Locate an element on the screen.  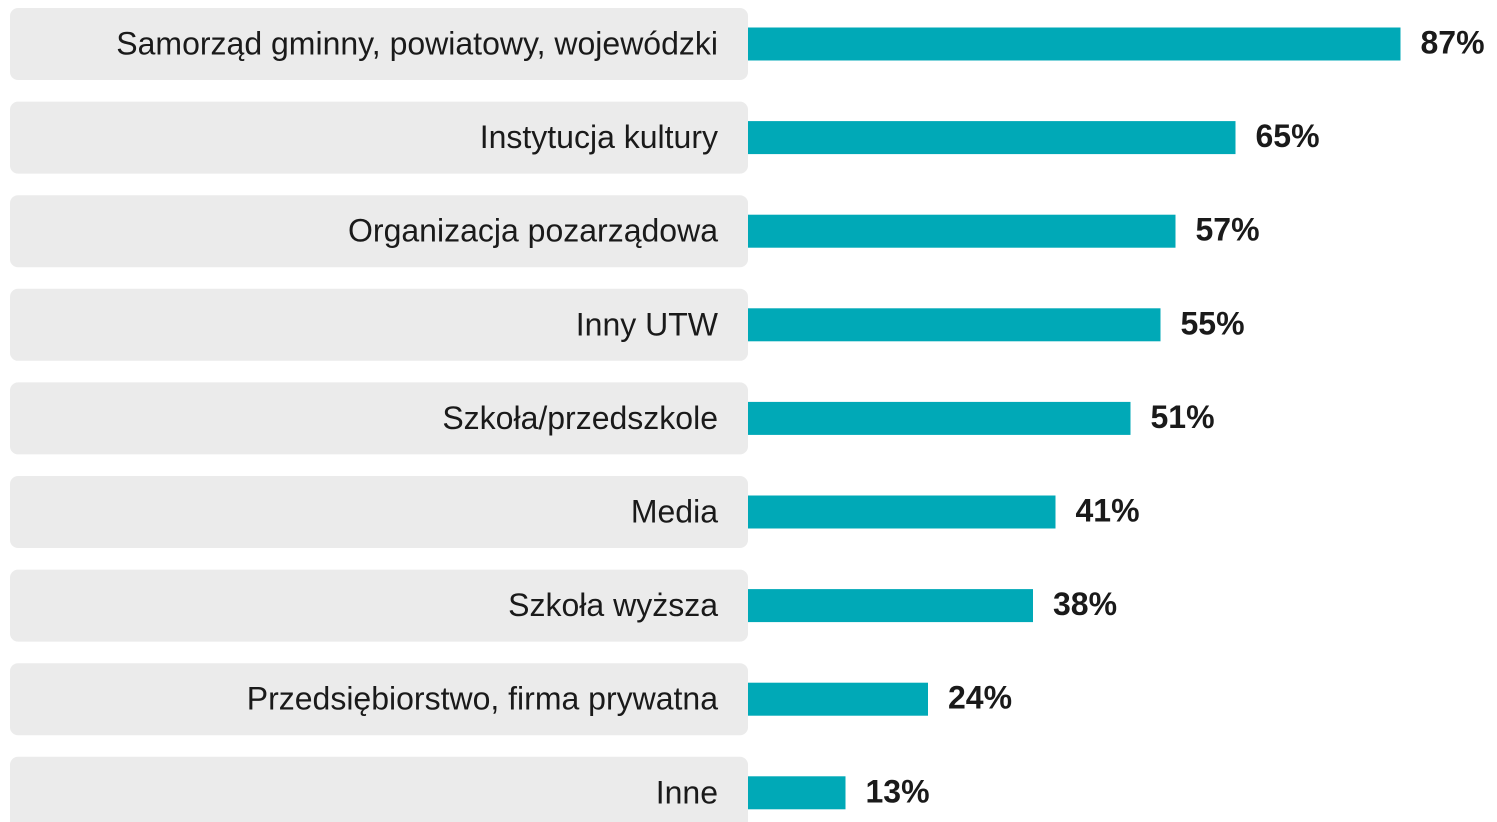
category-label: Samorząd gminny, powiatowy, wojewódzki is located at coordinates (417, 43).